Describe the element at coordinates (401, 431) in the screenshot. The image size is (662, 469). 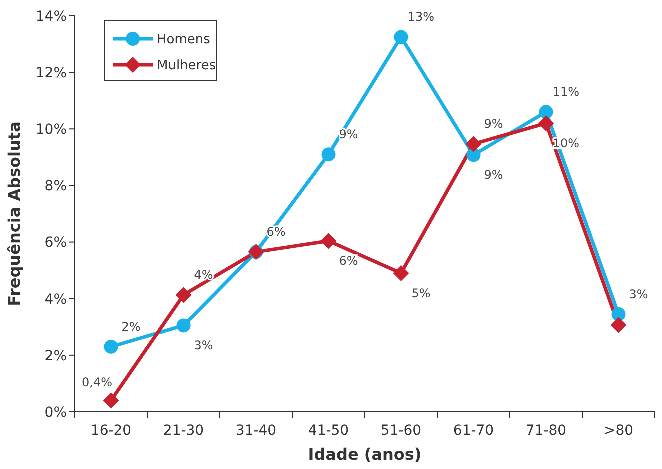
I see `x-tick-label: 51-60` at that location.